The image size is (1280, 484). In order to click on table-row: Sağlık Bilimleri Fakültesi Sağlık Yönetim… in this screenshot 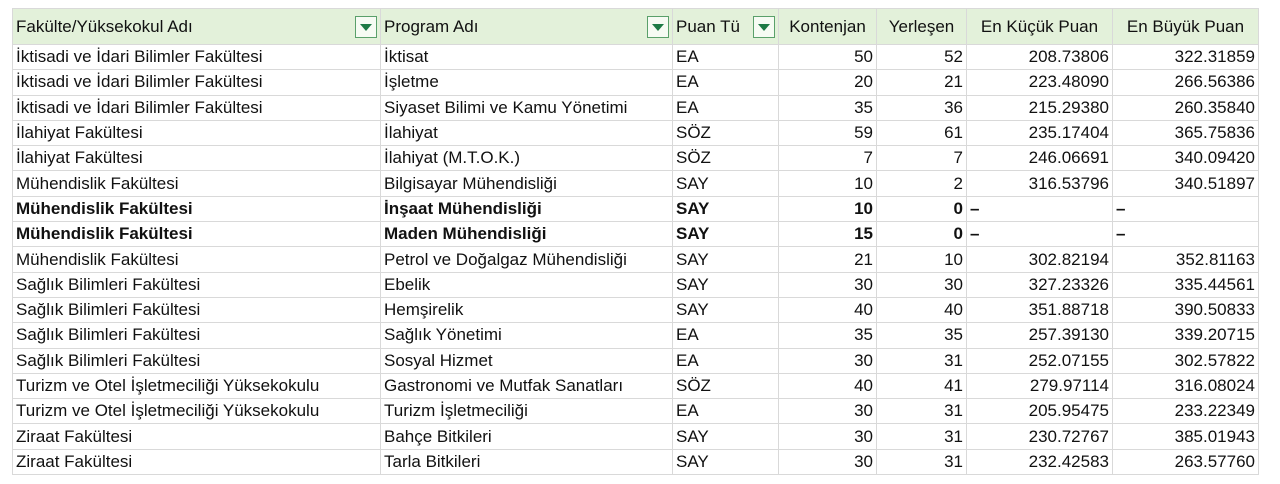, I will do `click(635, 335)`.